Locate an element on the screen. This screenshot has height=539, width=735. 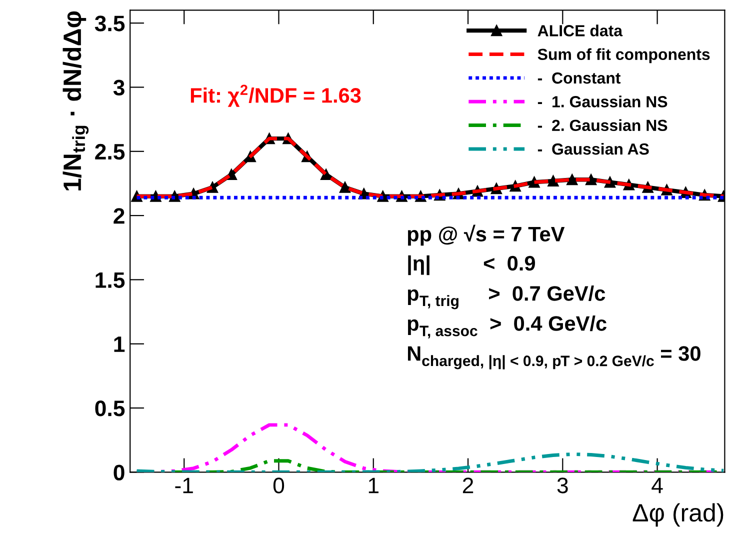
x-tick-label: 2 is located at coordinates (468, 486).